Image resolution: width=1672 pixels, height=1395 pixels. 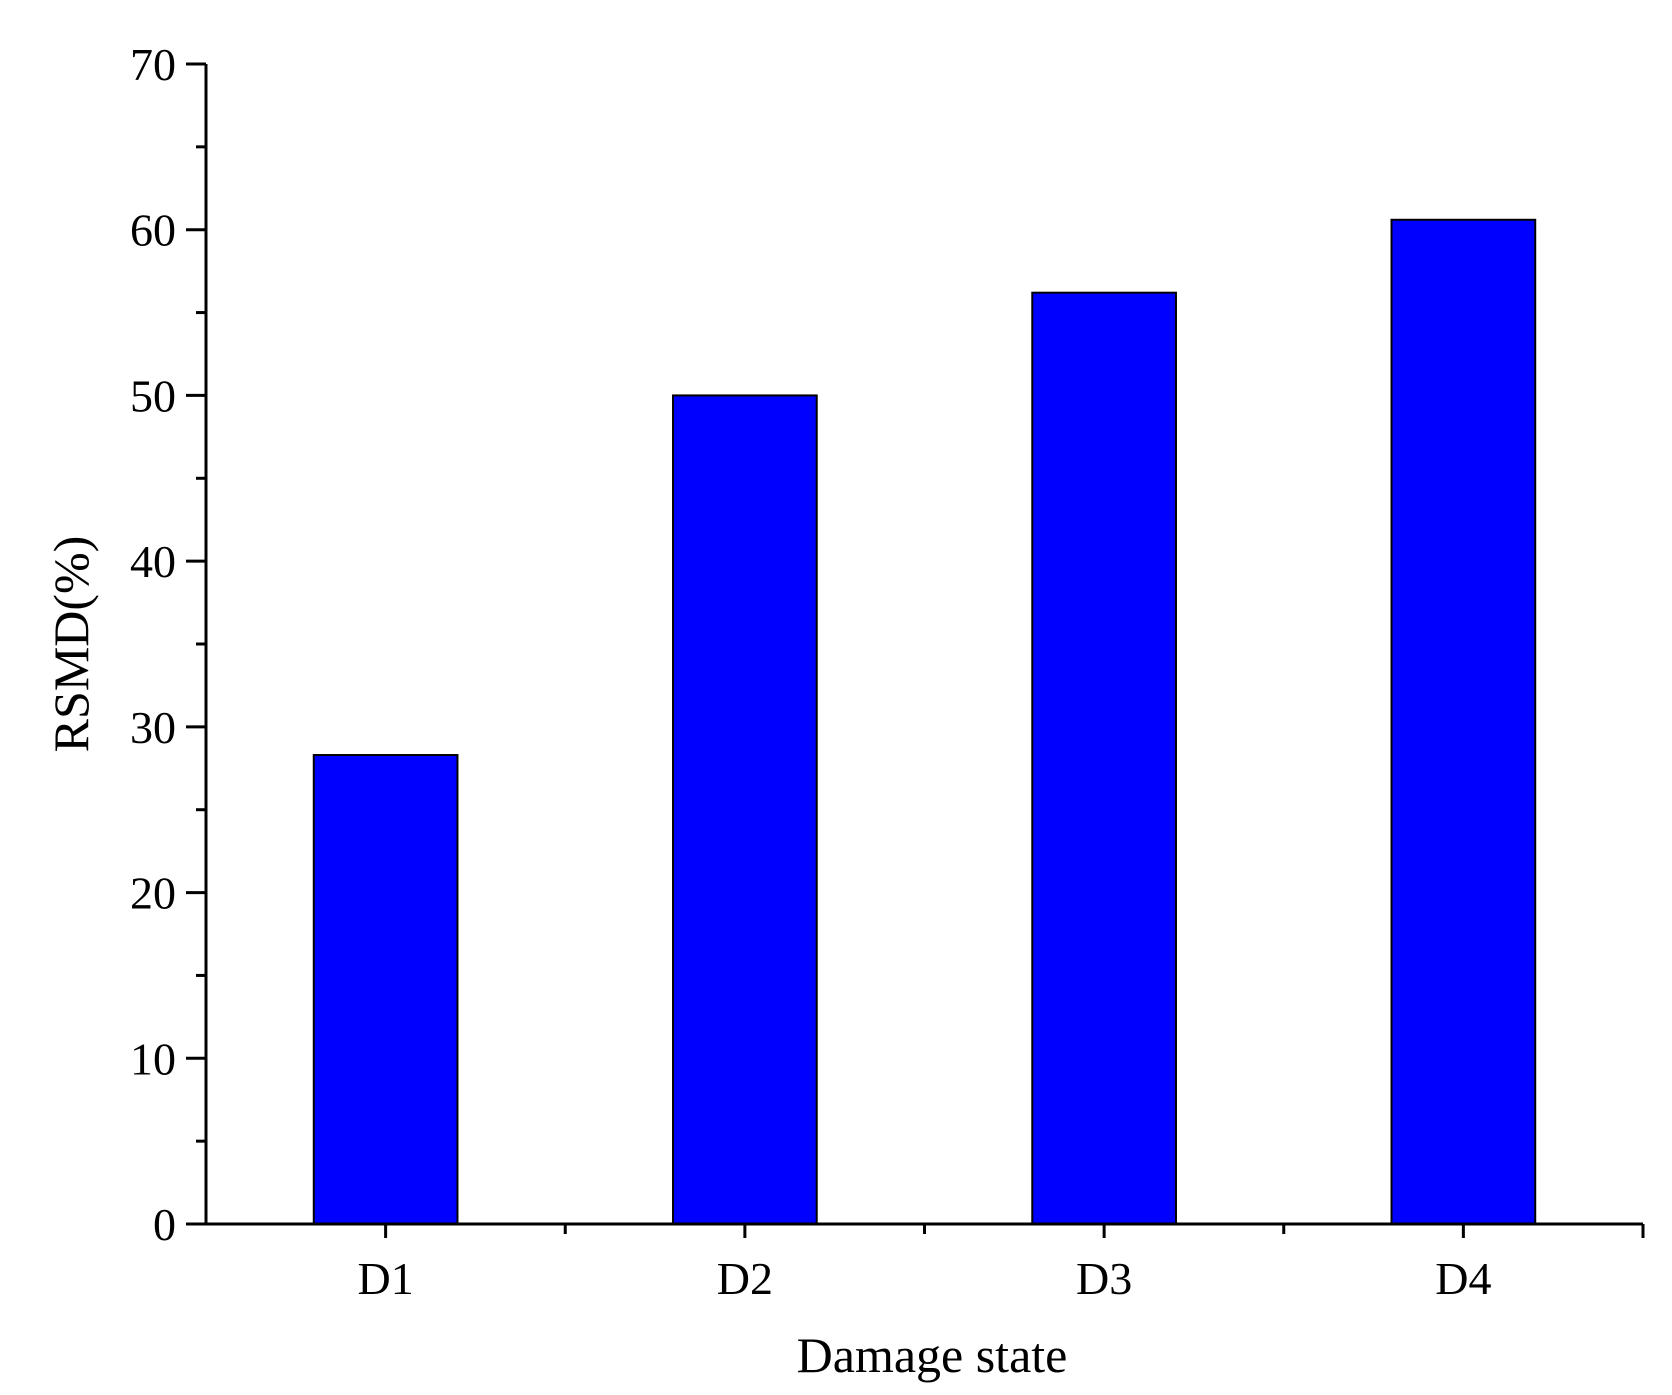 What do you see at coordinates (164, 1224) in the screenshot?
I see `y-tick-label-0: 0` at bounding box center [164, 1224].